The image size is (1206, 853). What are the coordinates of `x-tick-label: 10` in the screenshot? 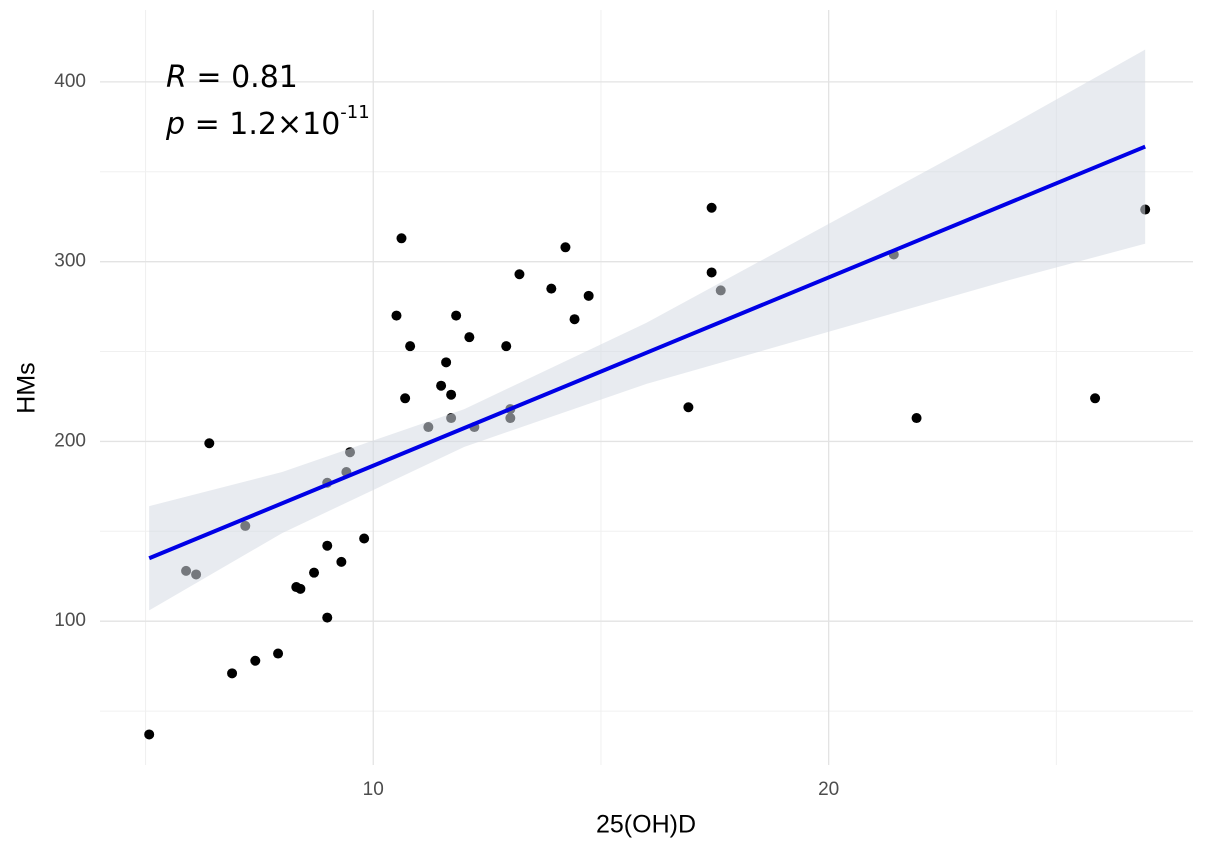 It's located at (373, 789).